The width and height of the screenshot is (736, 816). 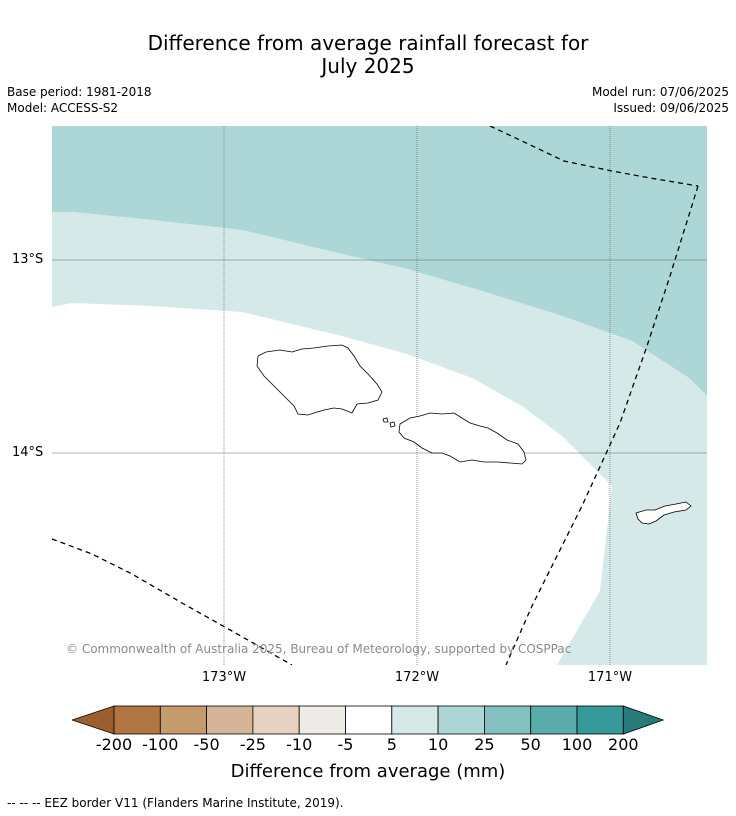 I want to click on model-run-text: Model run: 07/06/2025, so click(x=660, y=92).